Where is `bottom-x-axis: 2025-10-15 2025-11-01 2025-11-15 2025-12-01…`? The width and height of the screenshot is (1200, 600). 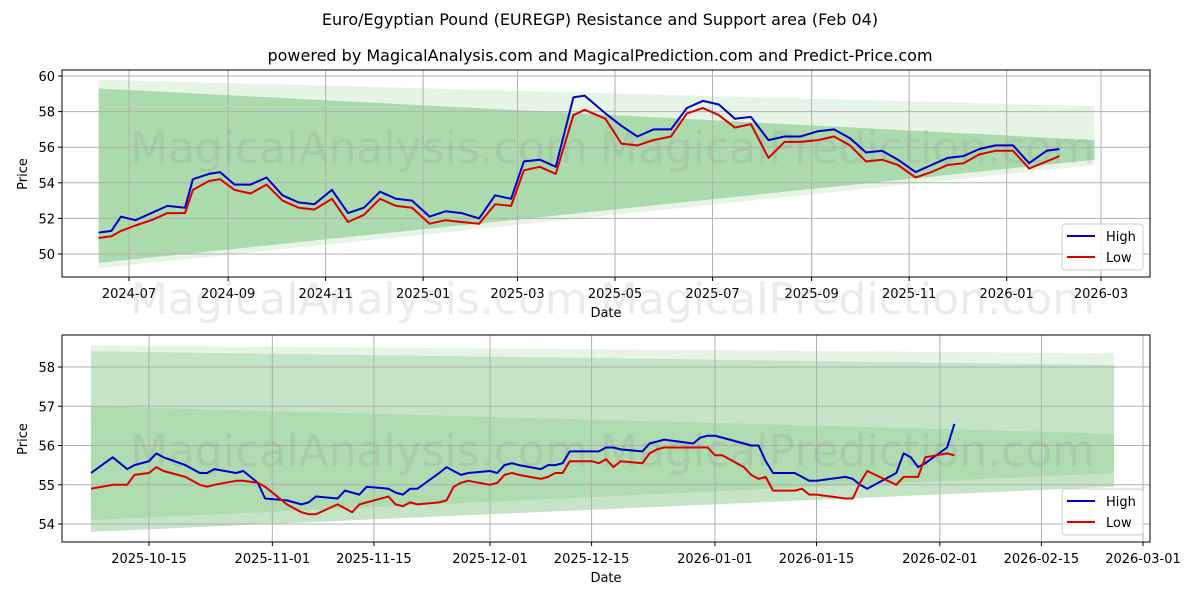 bottom-x-axis: 2025-10-15 2025-11-01 2025-11-15 2025-12-01… is located at coordinates (646, 554).